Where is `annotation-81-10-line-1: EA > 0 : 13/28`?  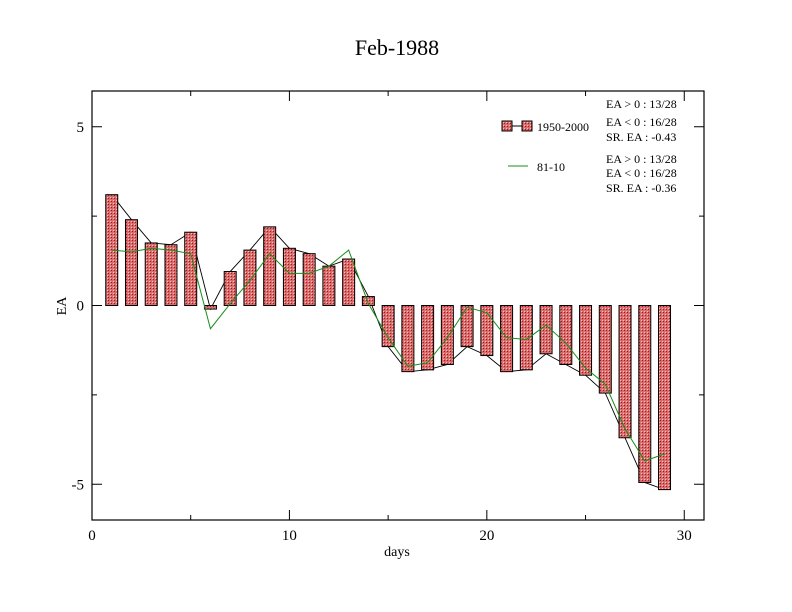
annotation-81-10-line-1: EA > 0 : 13/28 is located at coordinates (641, 159).